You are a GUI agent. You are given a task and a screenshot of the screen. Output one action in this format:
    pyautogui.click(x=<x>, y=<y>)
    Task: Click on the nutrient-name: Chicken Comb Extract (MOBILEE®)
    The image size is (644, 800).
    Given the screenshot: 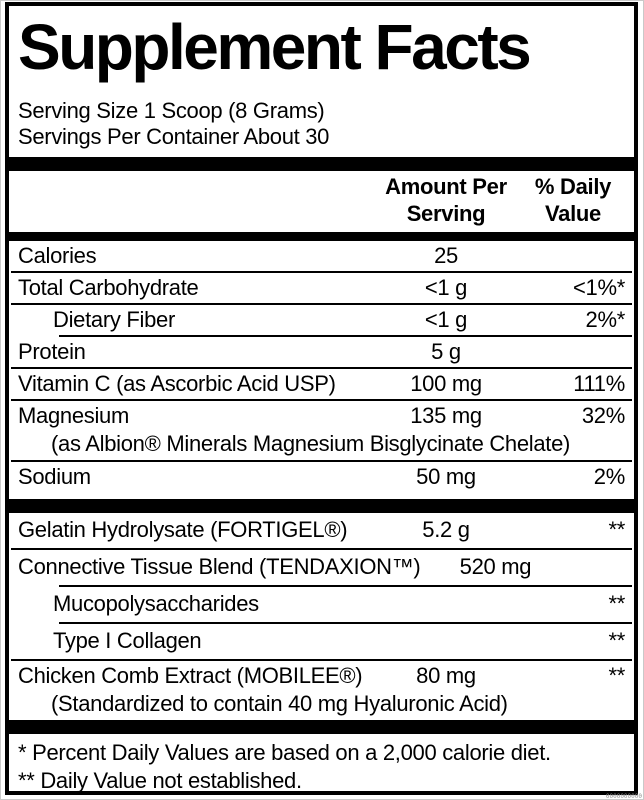 What is the action you would take?
    pyautogui.click(x=190, y=675)
    